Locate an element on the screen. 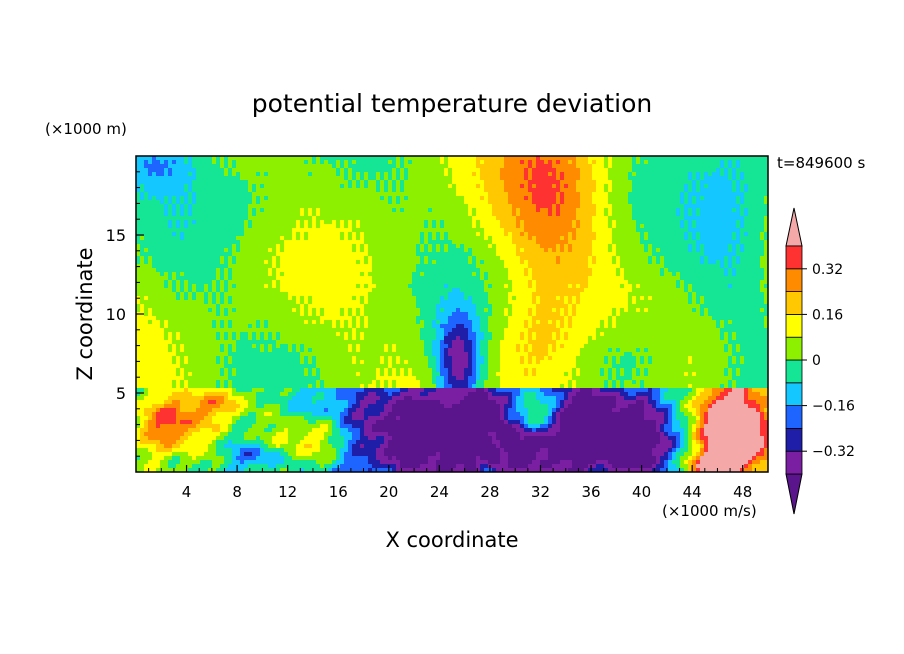 This screenshot has width=904, height=654. x-tick-label: 12 is located at coordinates (287, 492).